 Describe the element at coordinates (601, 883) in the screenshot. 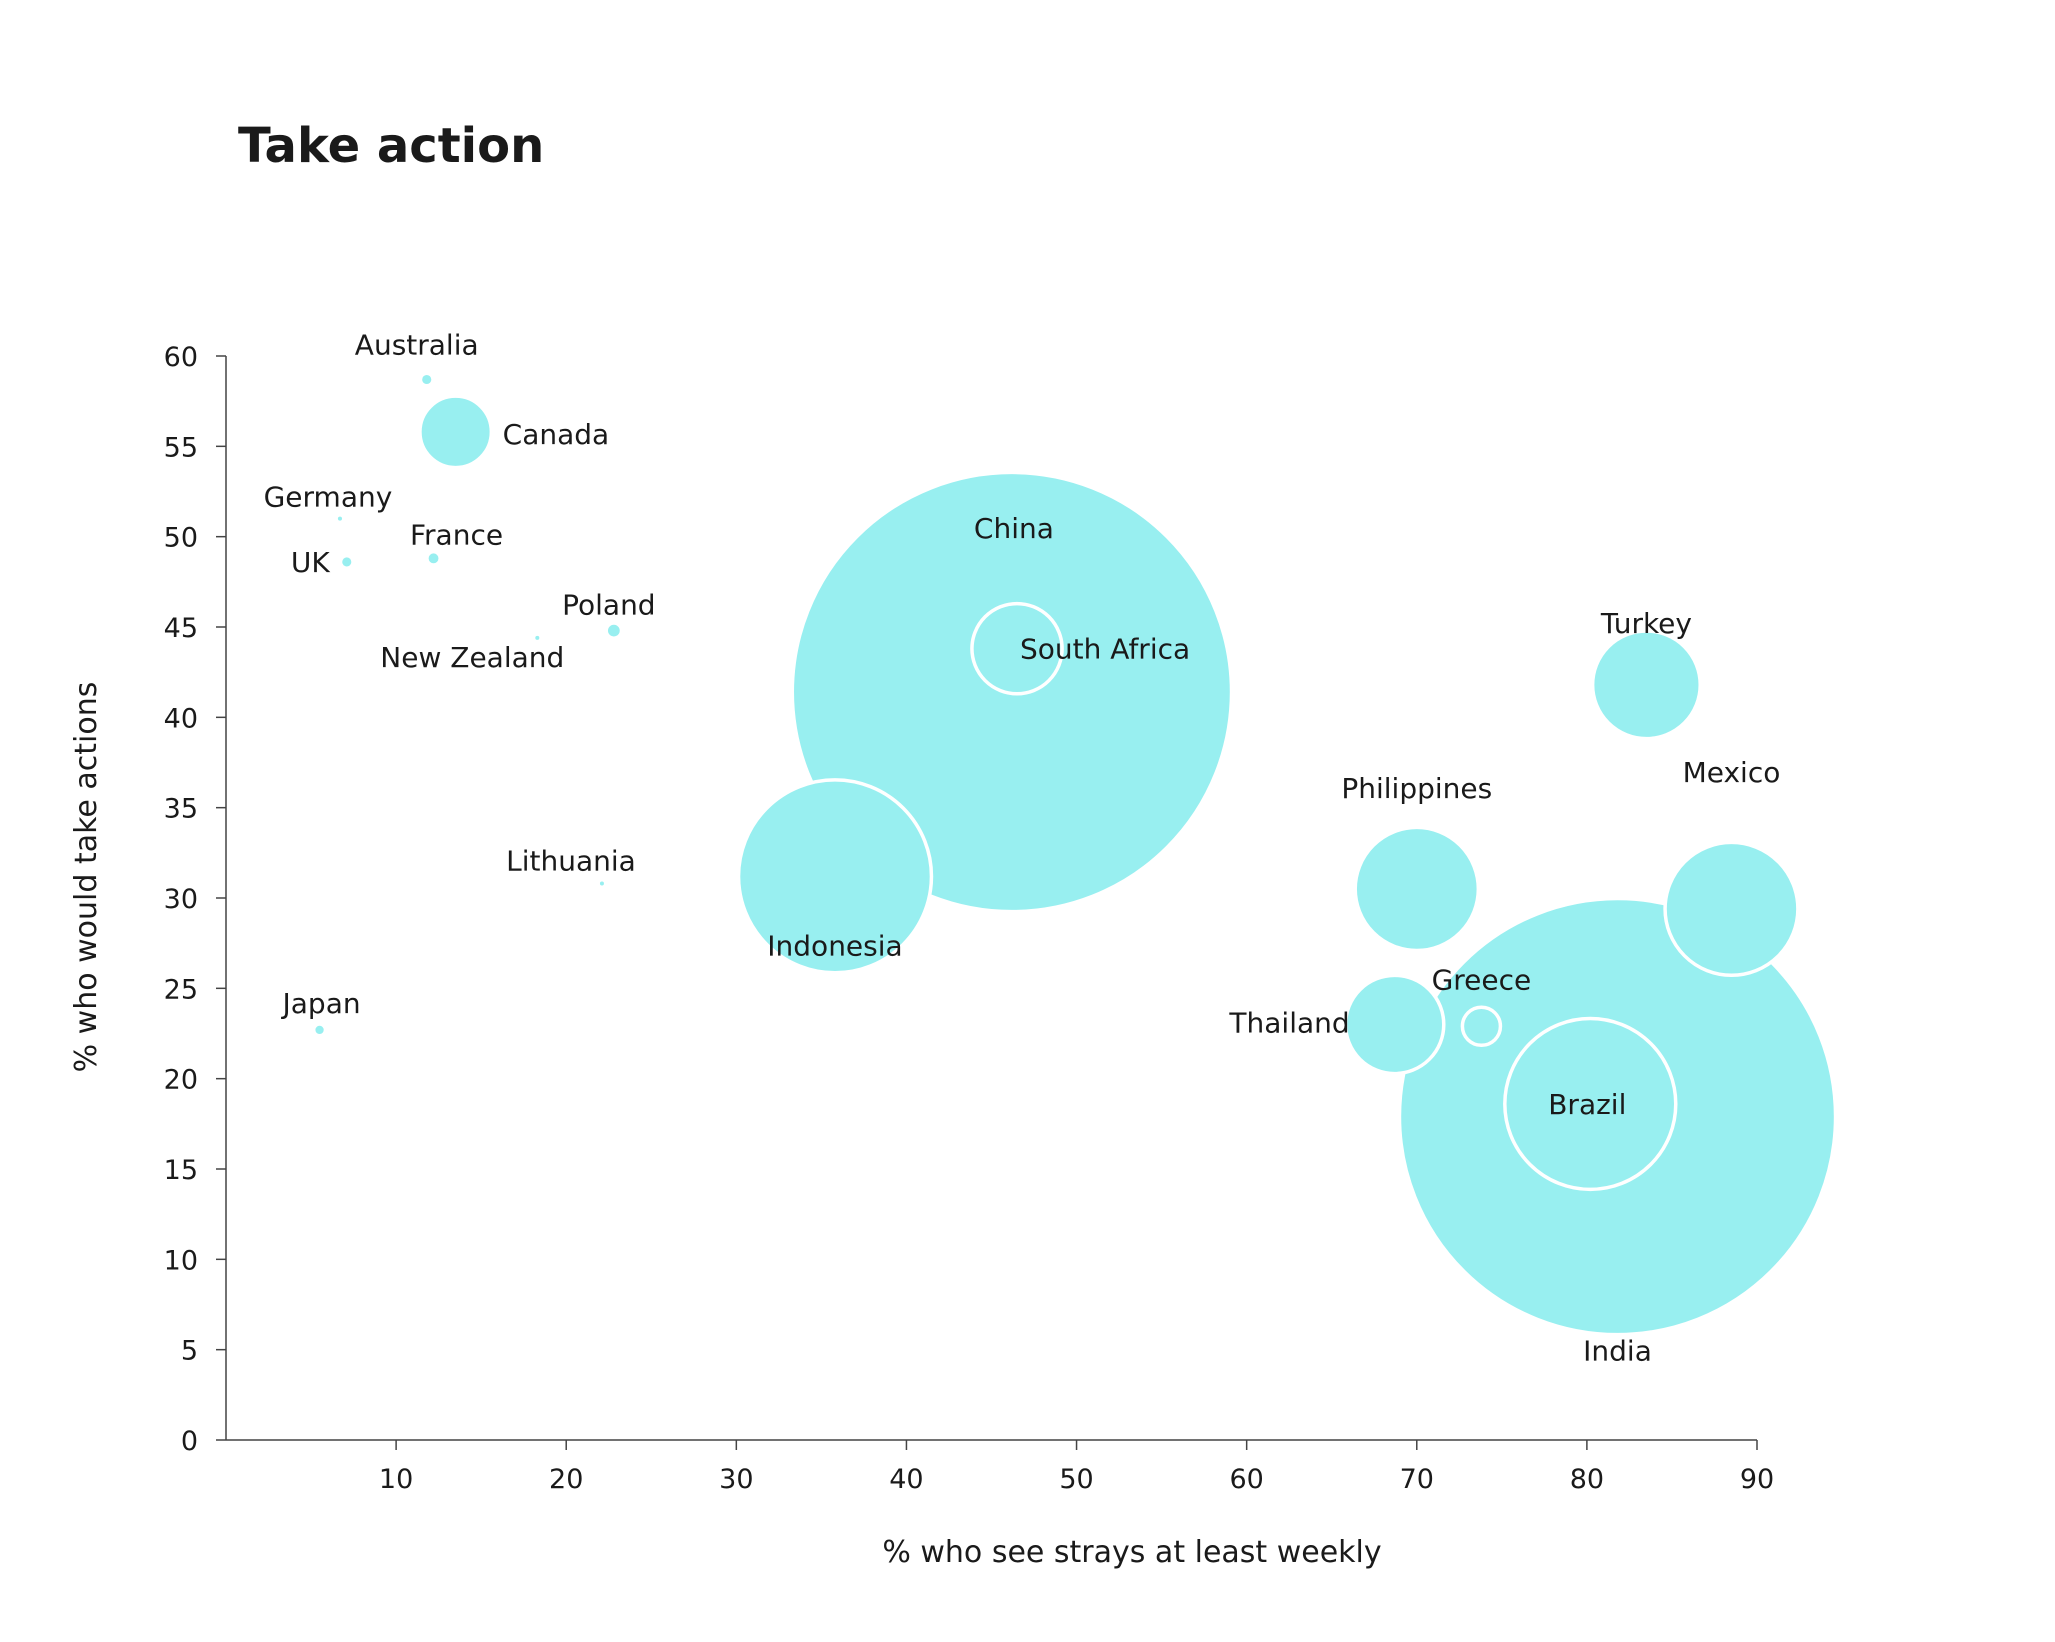

I see `bubble-lithuania` at that location.